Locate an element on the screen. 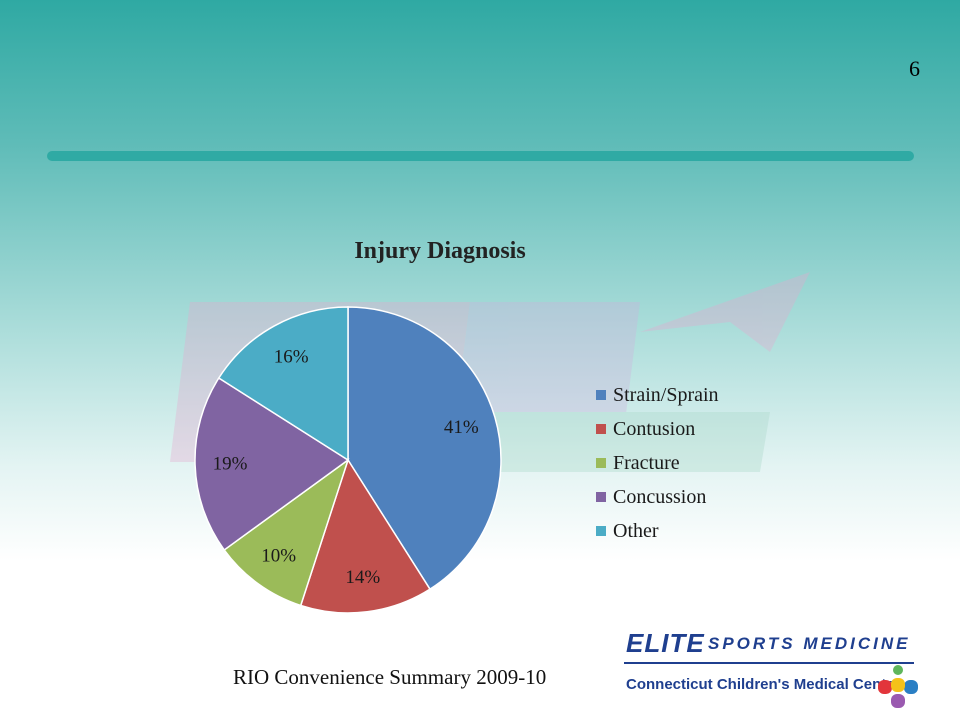  ccmc-logo-text: Connecticut Children's Medical Center is located at coordinates (763, 684).